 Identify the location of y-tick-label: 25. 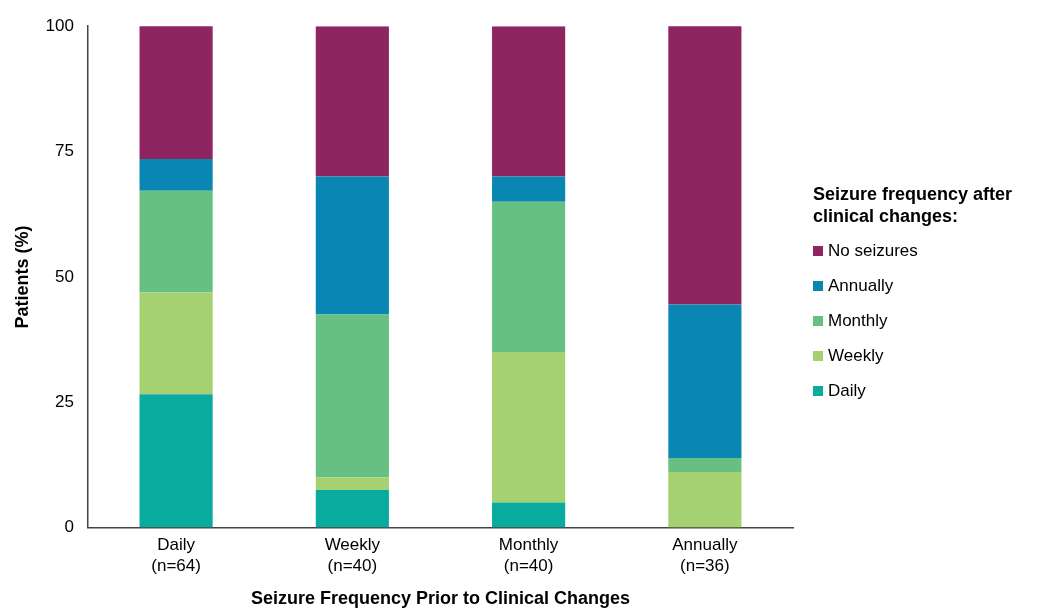
(64, 401).